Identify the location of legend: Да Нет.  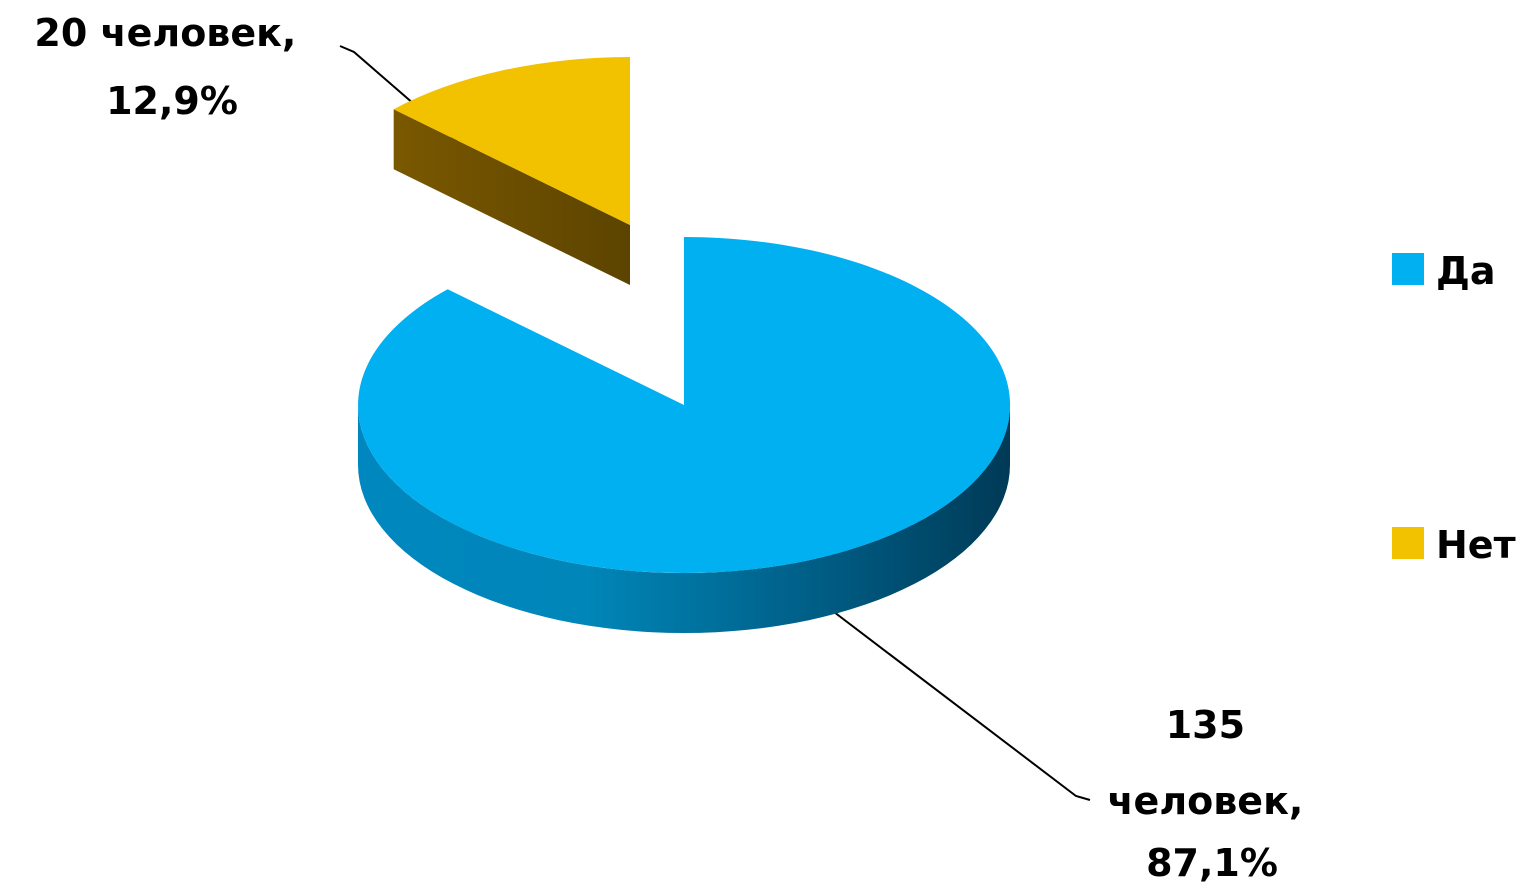
(1454, 408).